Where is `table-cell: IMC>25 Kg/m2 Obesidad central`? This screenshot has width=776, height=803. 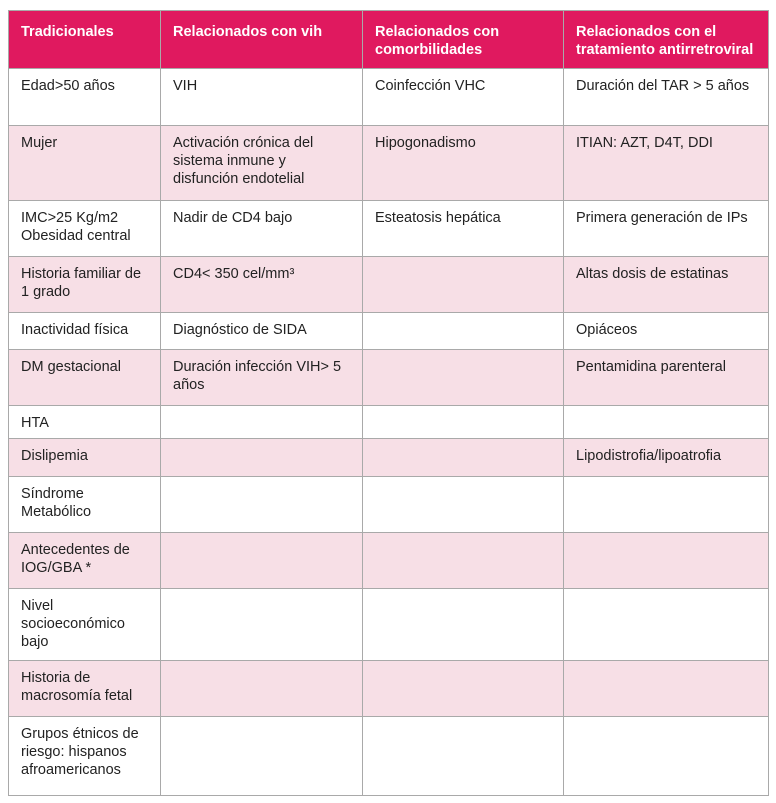 table-cell: IMC>25 Kg/m2 Obesidad central is located at coordinates (84, 228).